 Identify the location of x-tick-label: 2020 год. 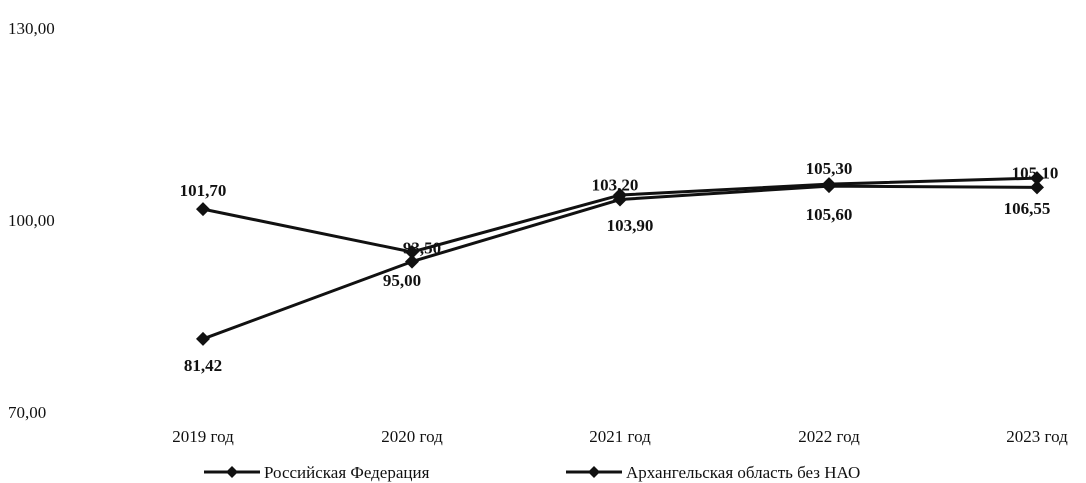
(412, 436).